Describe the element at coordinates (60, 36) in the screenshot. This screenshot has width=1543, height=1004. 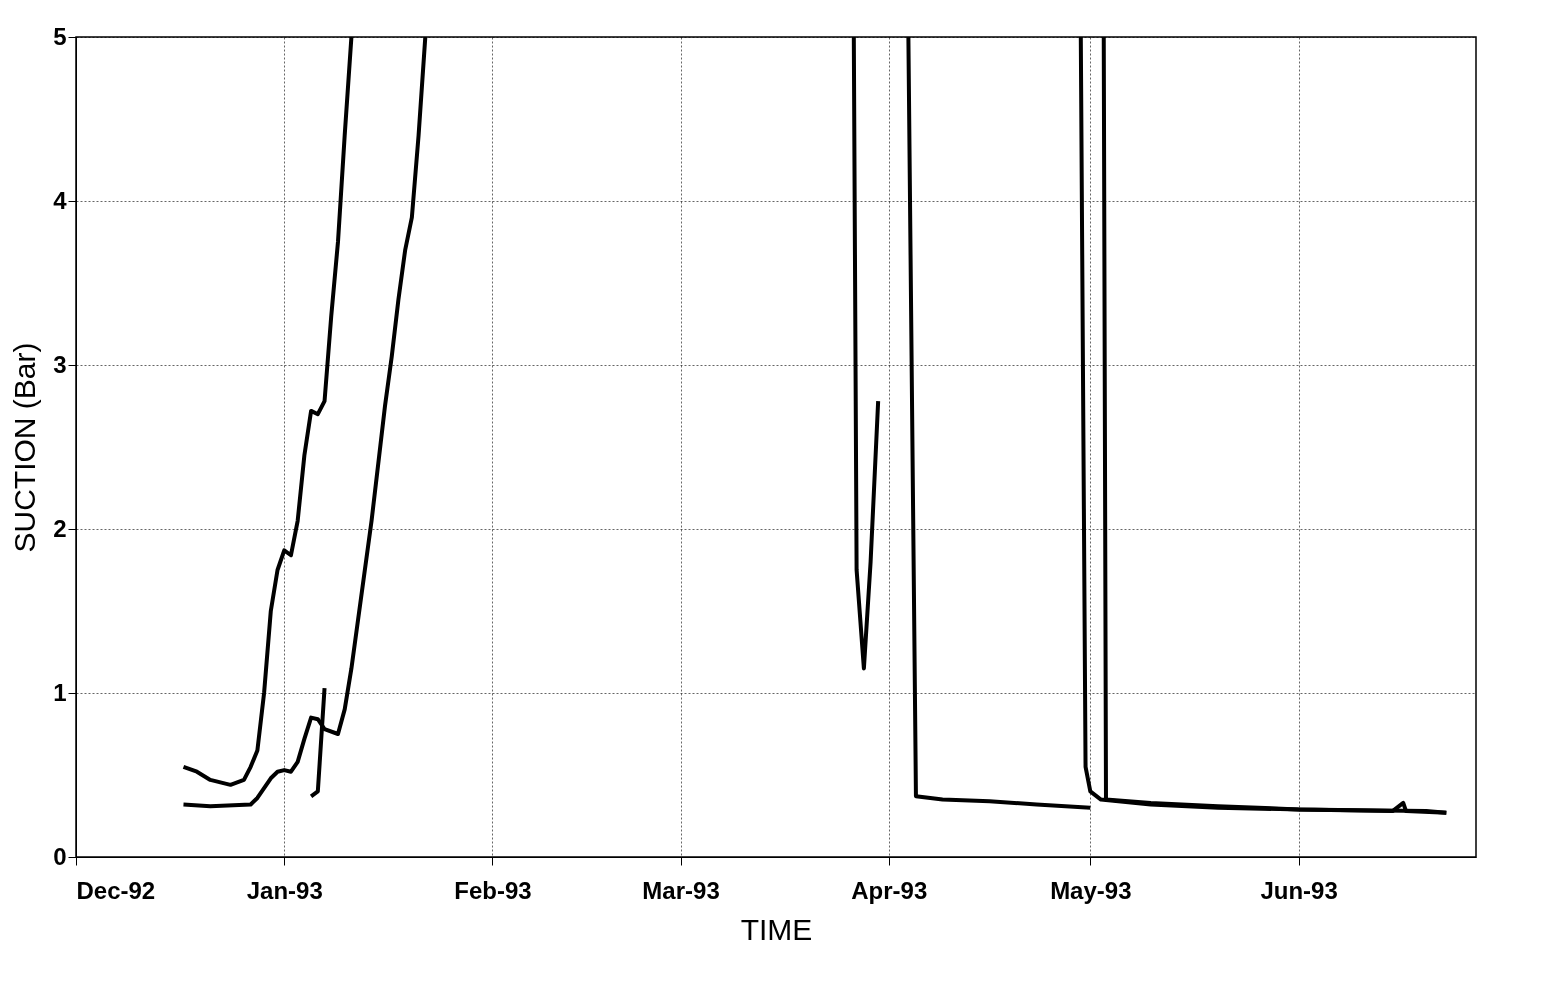
I see `y-tick-label: 5` at that location.